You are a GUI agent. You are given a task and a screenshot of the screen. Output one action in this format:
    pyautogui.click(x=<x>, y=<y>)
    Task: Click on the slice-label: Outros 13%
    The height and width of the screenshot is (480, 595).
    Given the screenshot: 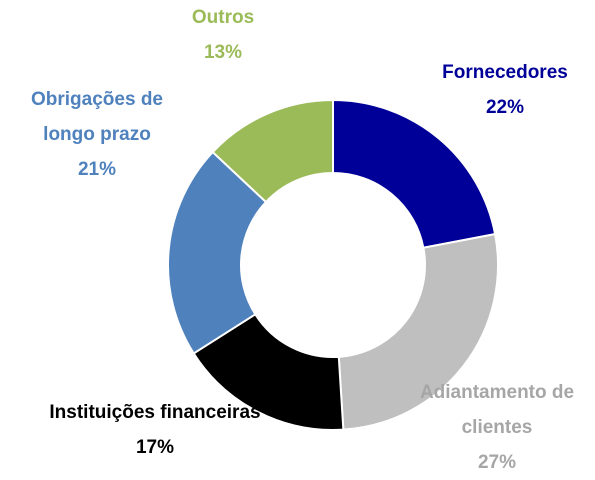 What is the action you would take?
    pyautogui.click(x=223, y=35)
    